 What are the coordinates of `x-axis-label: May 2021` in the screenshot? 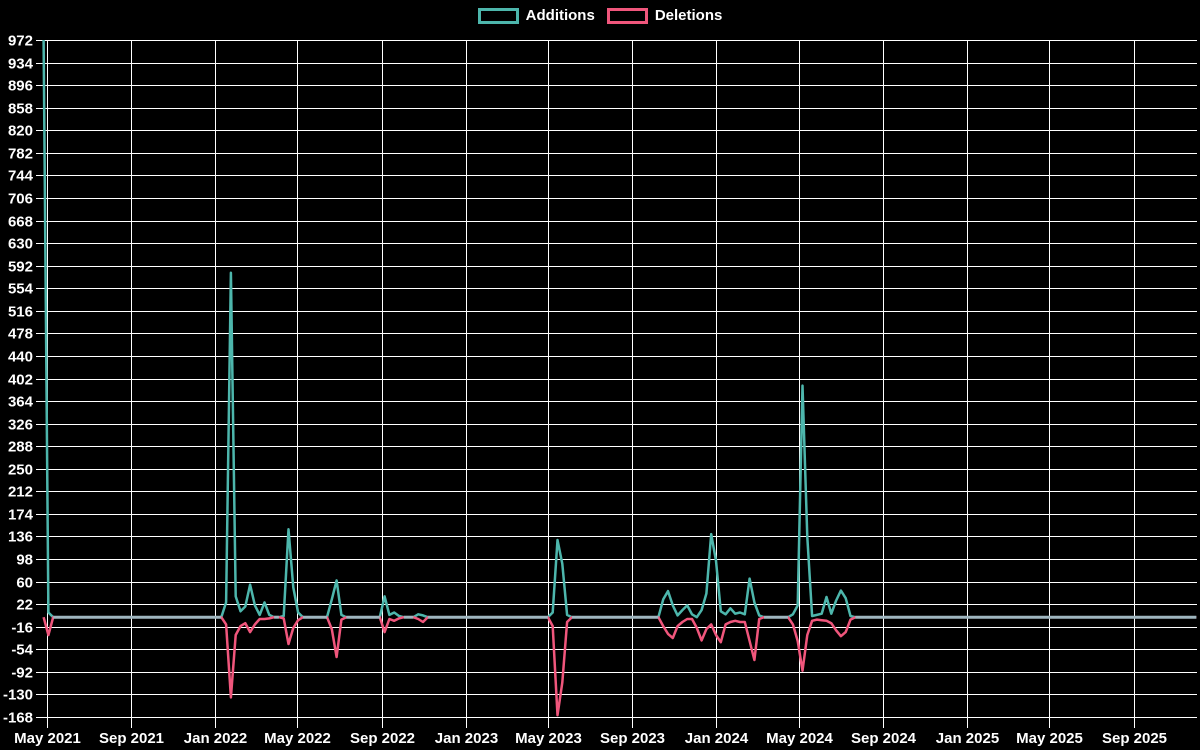 It's located at (47, 738).